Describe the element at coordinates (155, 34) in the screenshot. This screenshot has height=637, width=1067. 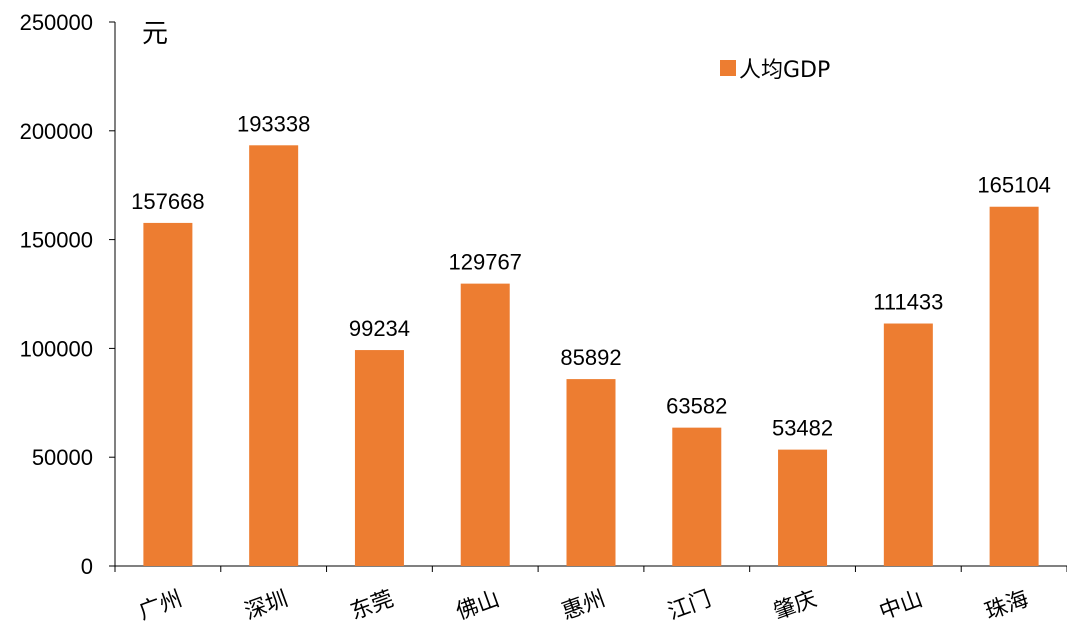
I see `y-axis-unit-label: 元` at that location.